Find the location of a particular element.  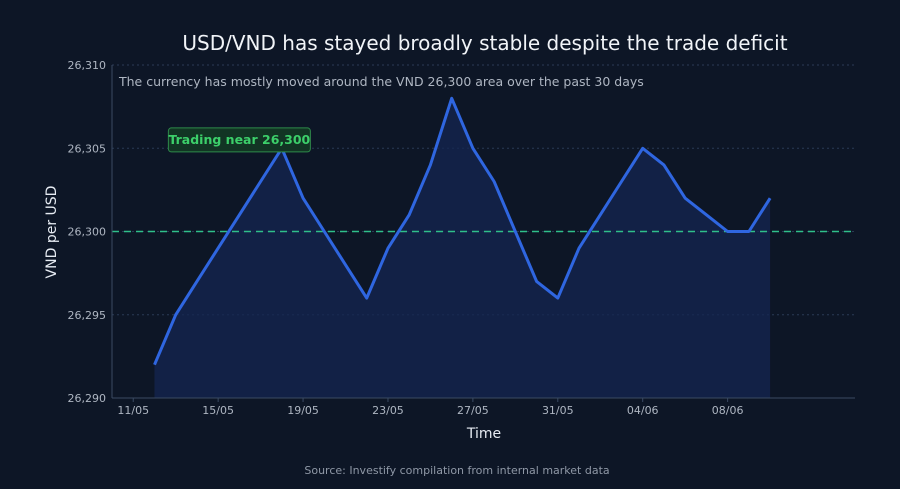

annotation-text: Trading near 26,300 is located at coordinates (239, 139).